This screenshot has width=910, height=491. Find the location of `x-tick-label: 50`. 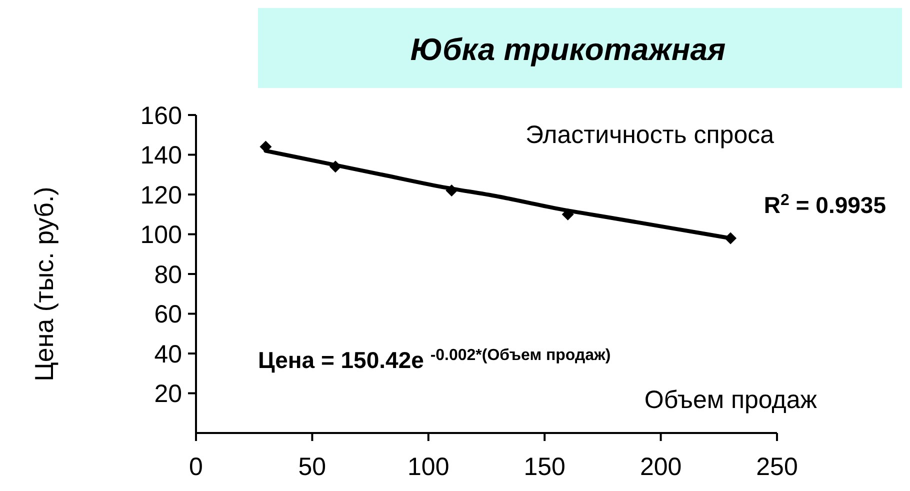

x-tick-label: 50 is located at coordinates (312, 467).